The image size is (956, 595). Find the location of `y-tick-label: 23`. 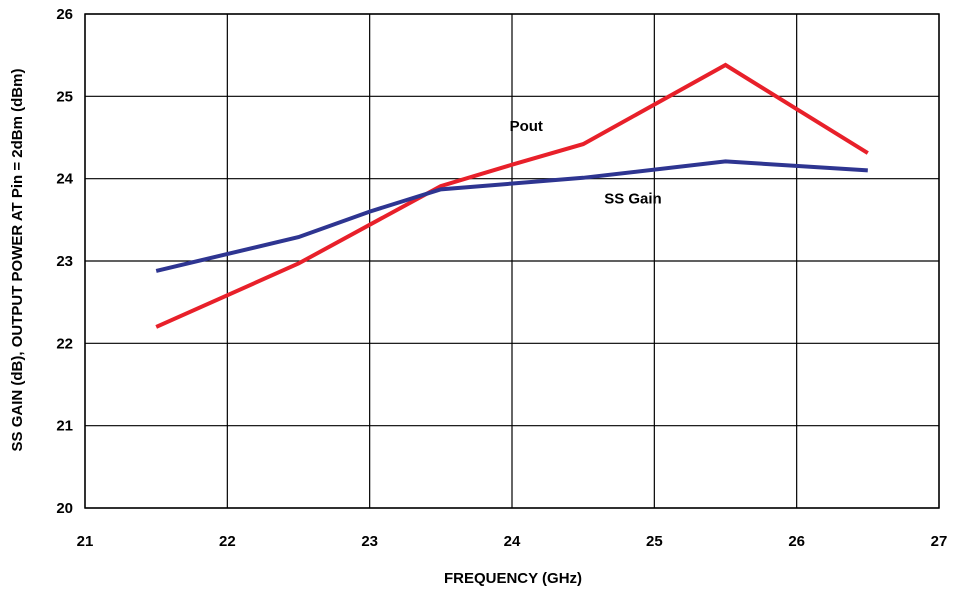

y-tick-label: 23 is located at coordinates (64, 261).